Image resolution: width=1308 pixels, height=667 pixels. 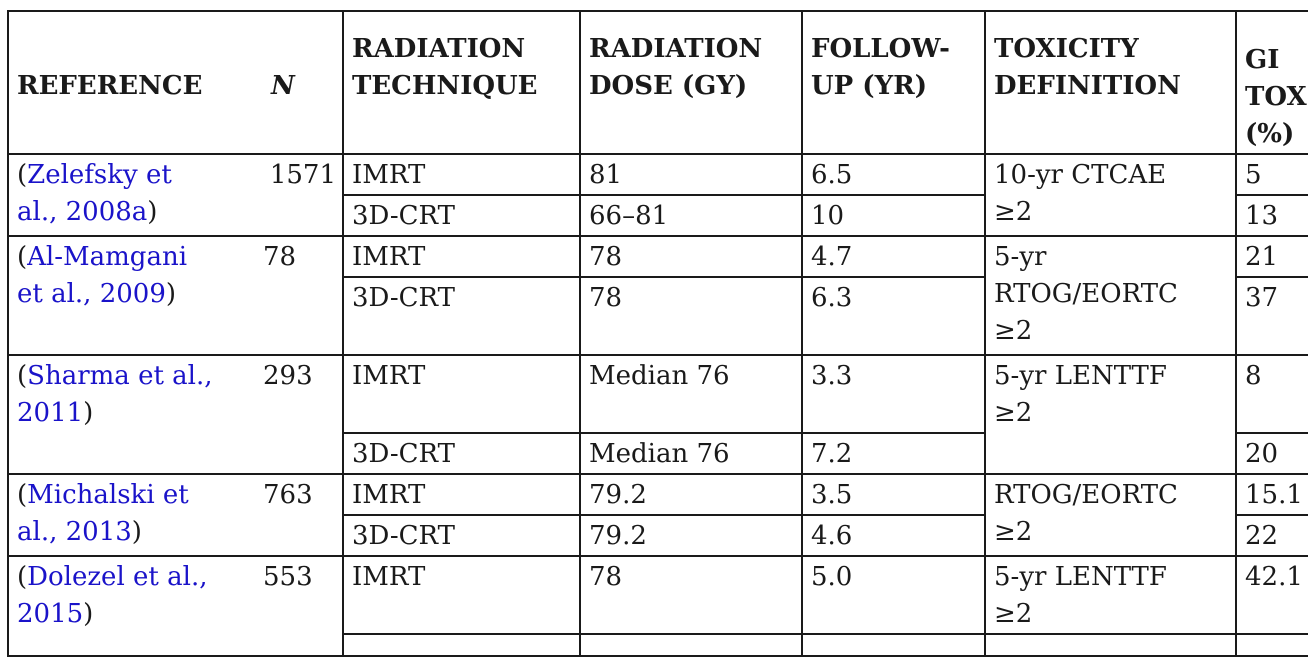 I want to click on reference-cell: (Al-Mamgani et al., 2009), so click(x=135, y=295).